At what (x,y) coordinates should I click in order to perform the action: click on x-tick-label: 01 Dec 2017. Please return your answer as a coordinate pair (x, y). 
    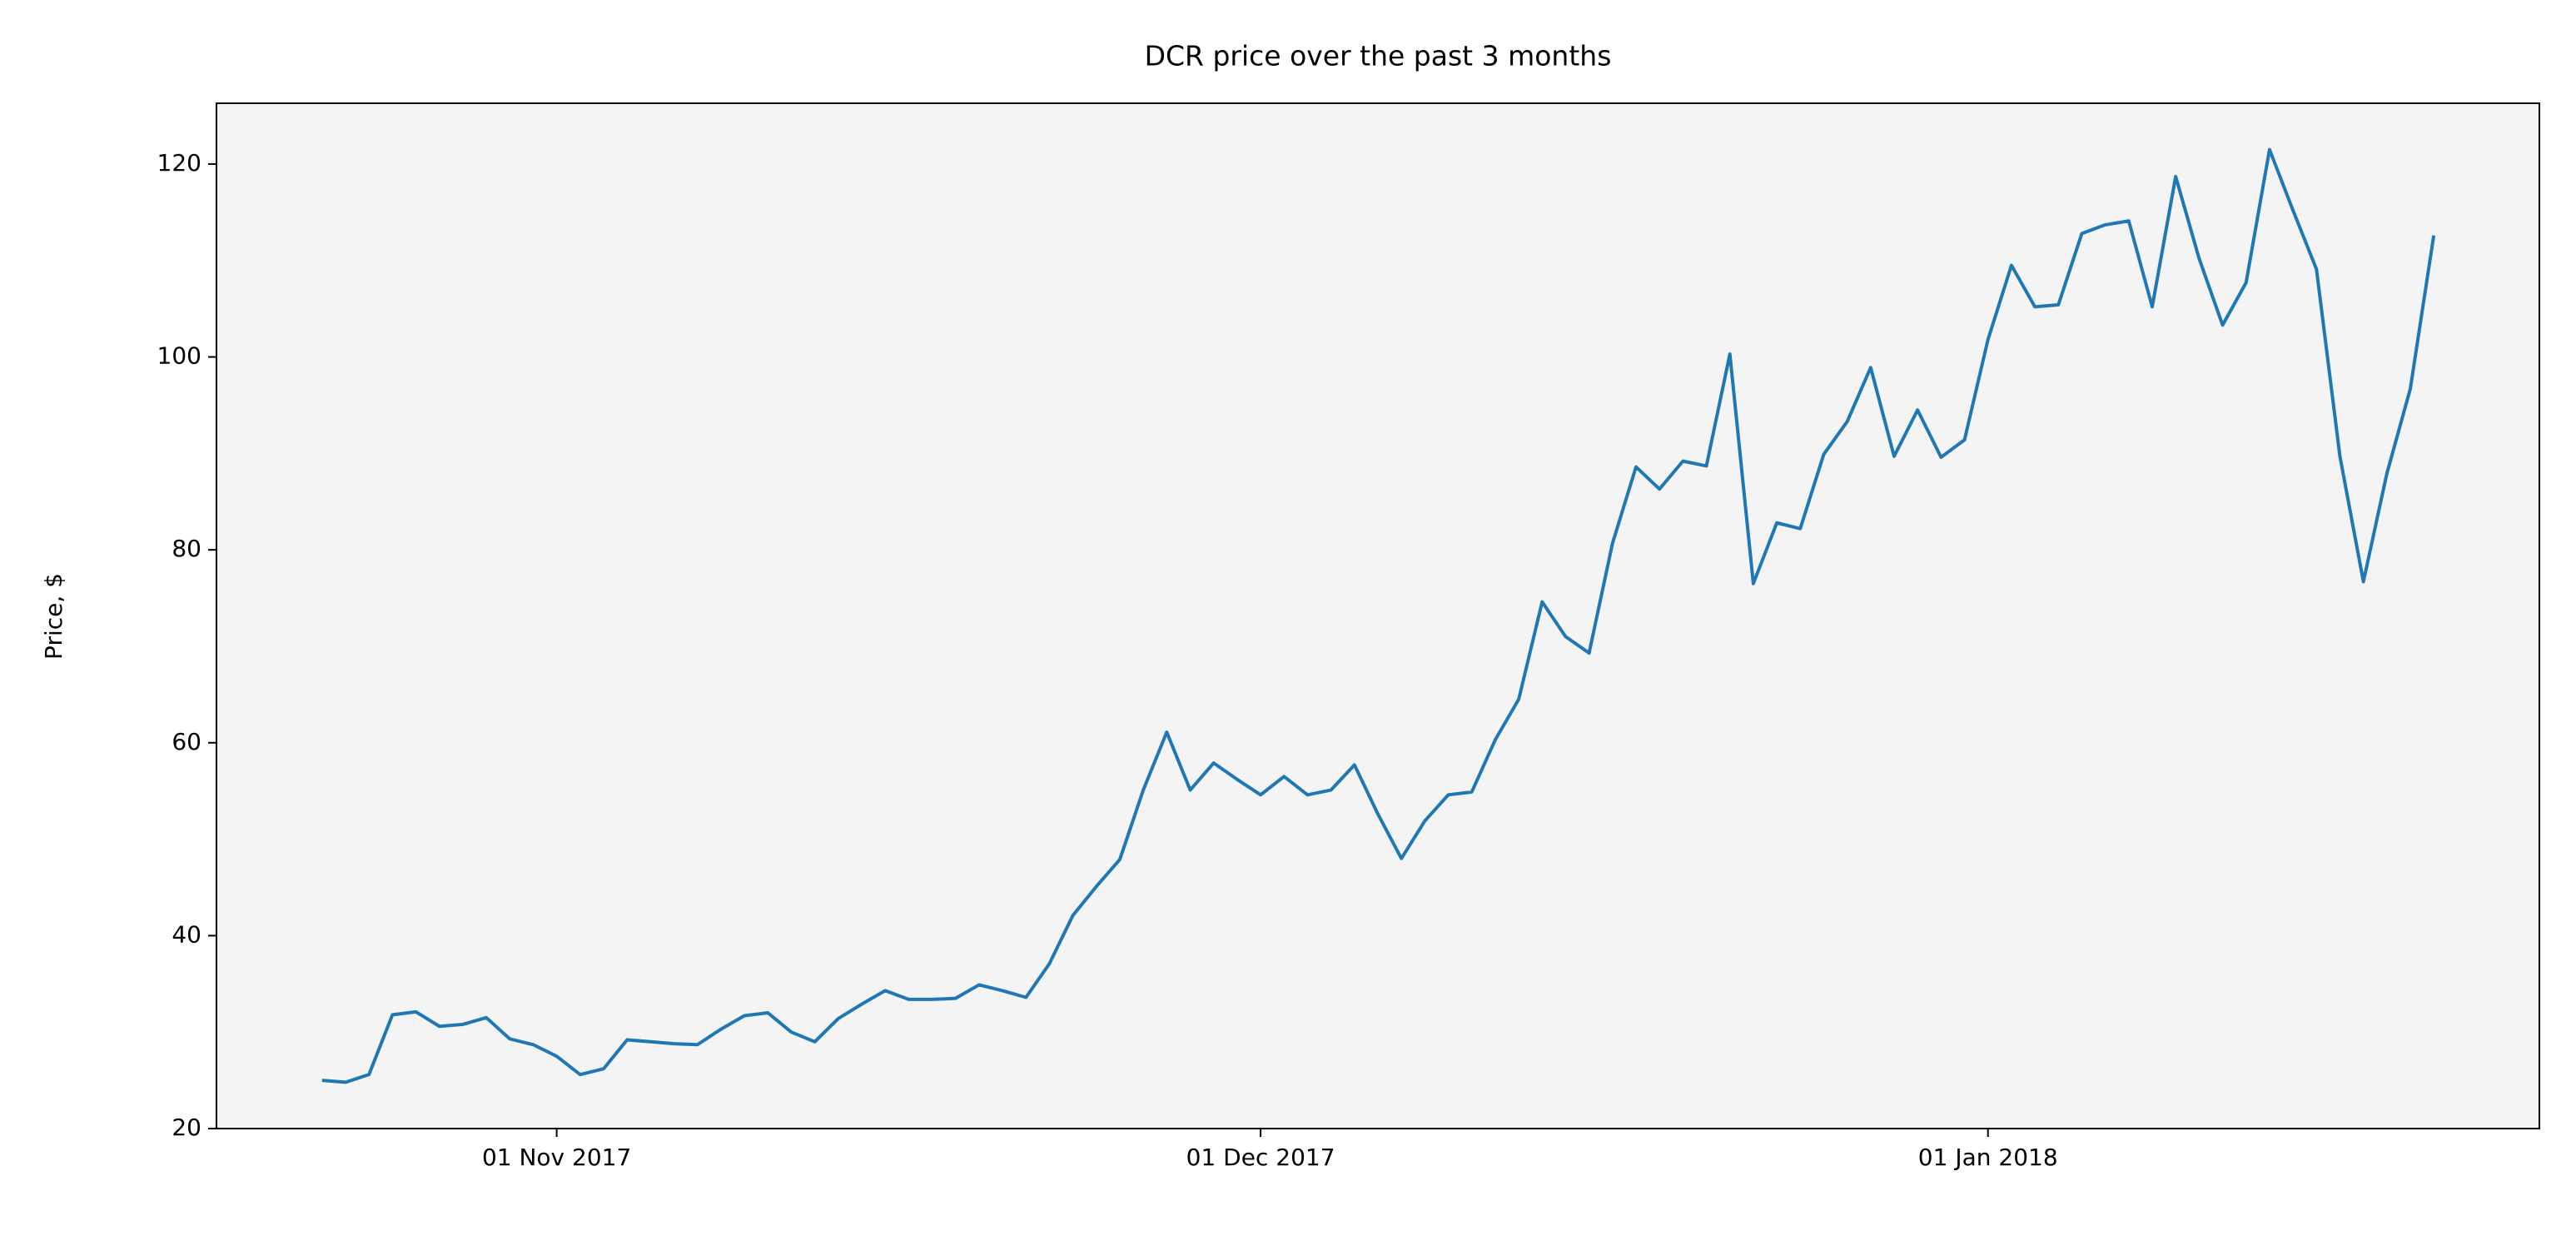
    Looking at the image, I should click on (1260, 1157).